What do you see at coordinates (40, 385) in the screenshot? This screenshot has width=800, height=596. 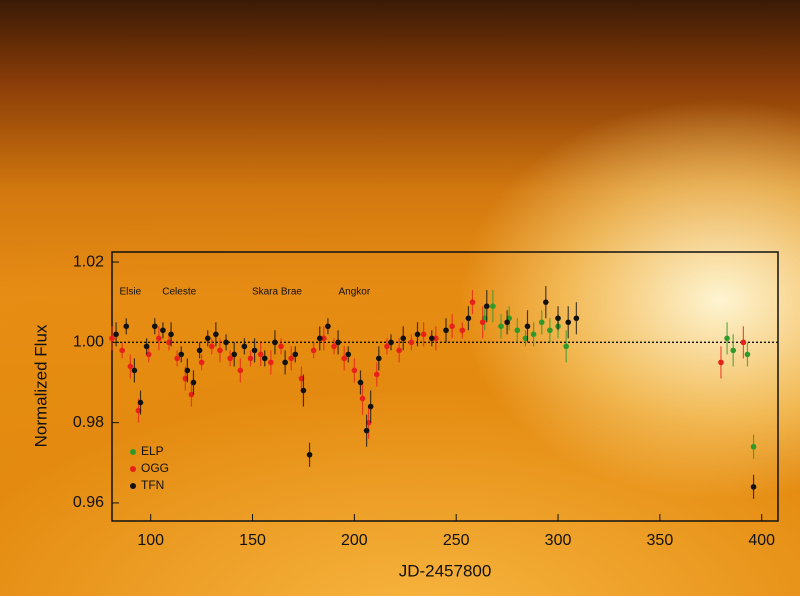 I see `y-axis-label: Normalized Flux` at bounding box center [40, 385].